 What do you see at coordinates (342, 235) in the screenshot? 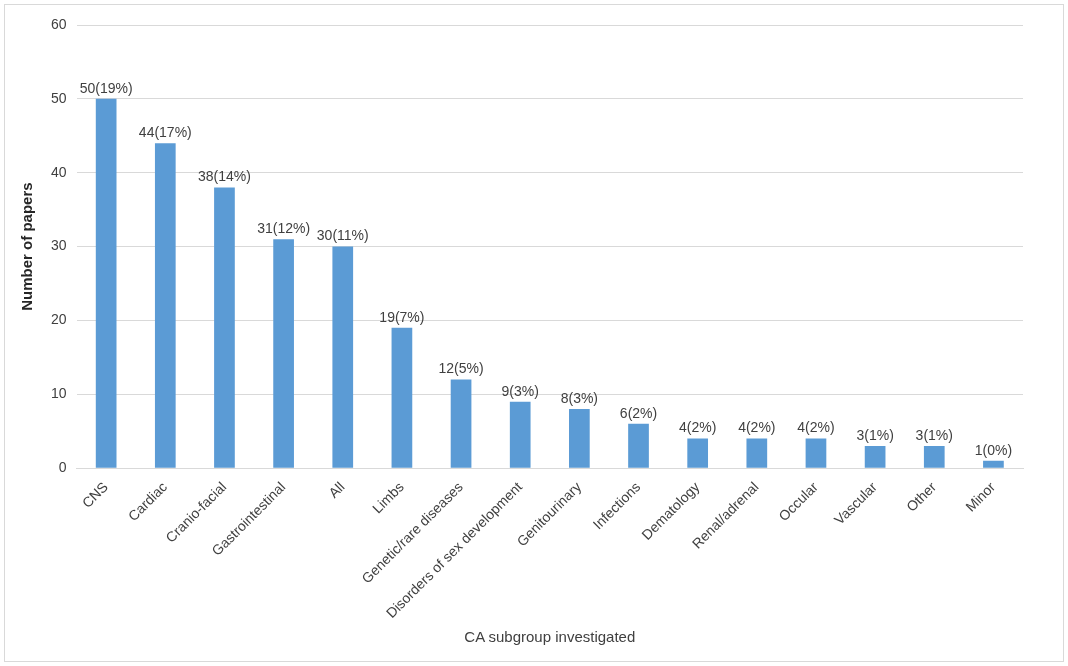
I see `data-label: 30(11%)` at bounding box center [342, 235].